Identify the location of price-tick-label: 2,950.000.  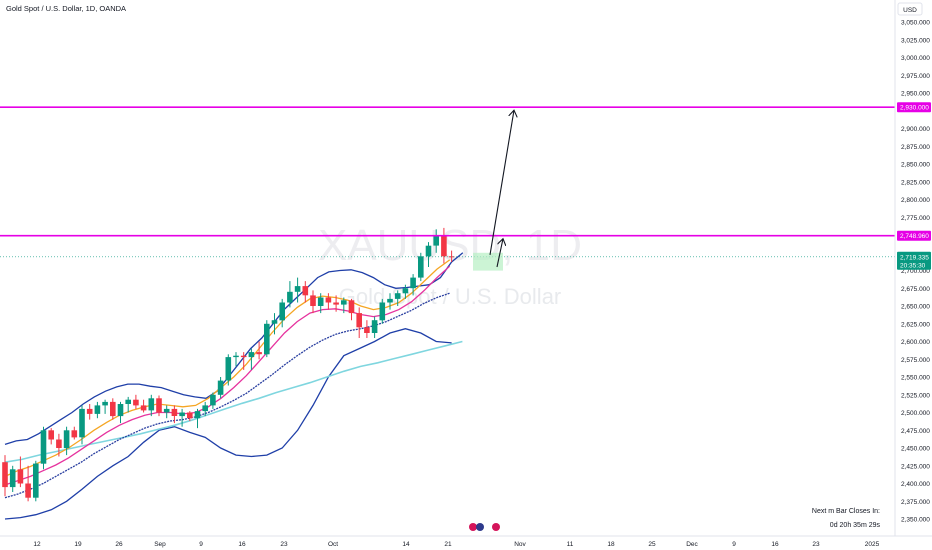
(915, 94).